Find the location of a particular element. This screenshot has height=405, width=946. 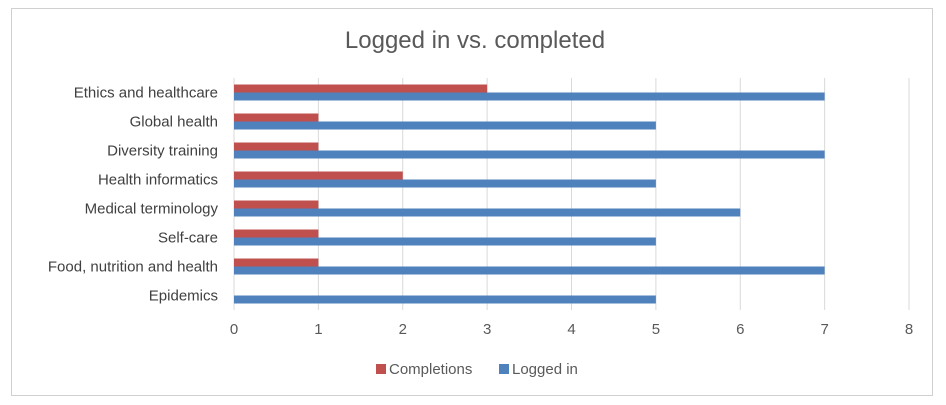

x-tick-label: 2 is located at coordinates (403, 329).